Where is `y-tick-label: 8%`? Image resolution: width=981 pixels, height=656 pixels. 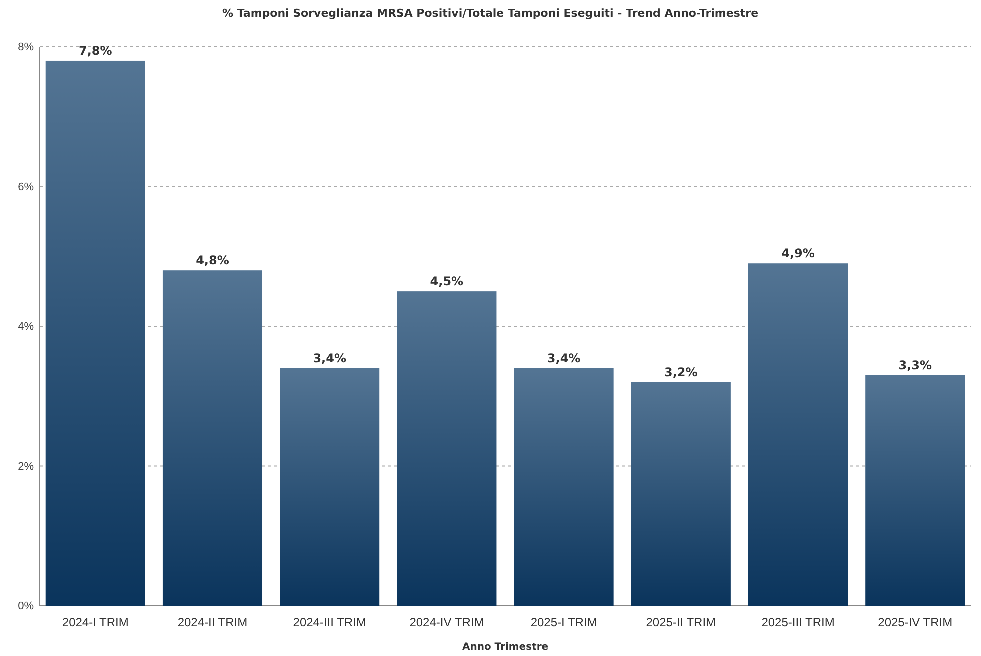 y-tick-label: 8% is located at coordinates (26, 48).